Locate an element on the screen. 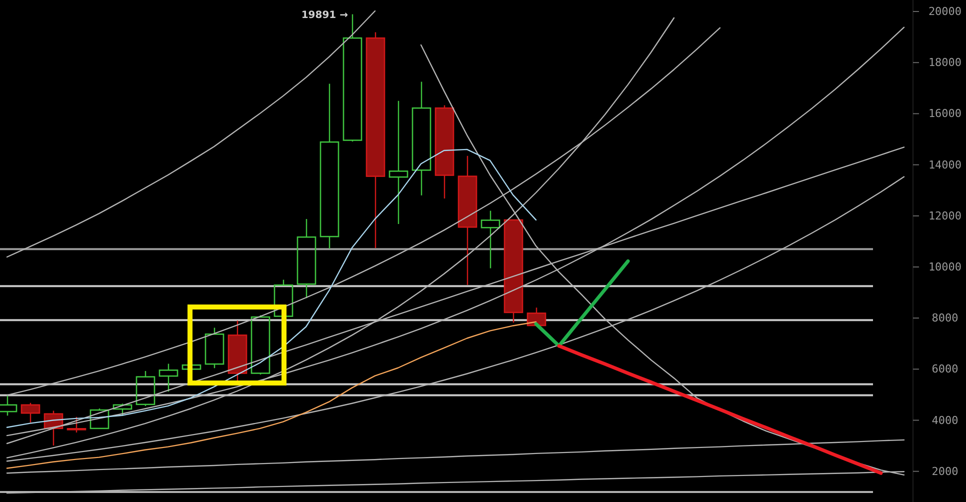 The height and width of the screenshot is (502, 966). y-tick-label: 14000 is located at coordinates (945, 165).